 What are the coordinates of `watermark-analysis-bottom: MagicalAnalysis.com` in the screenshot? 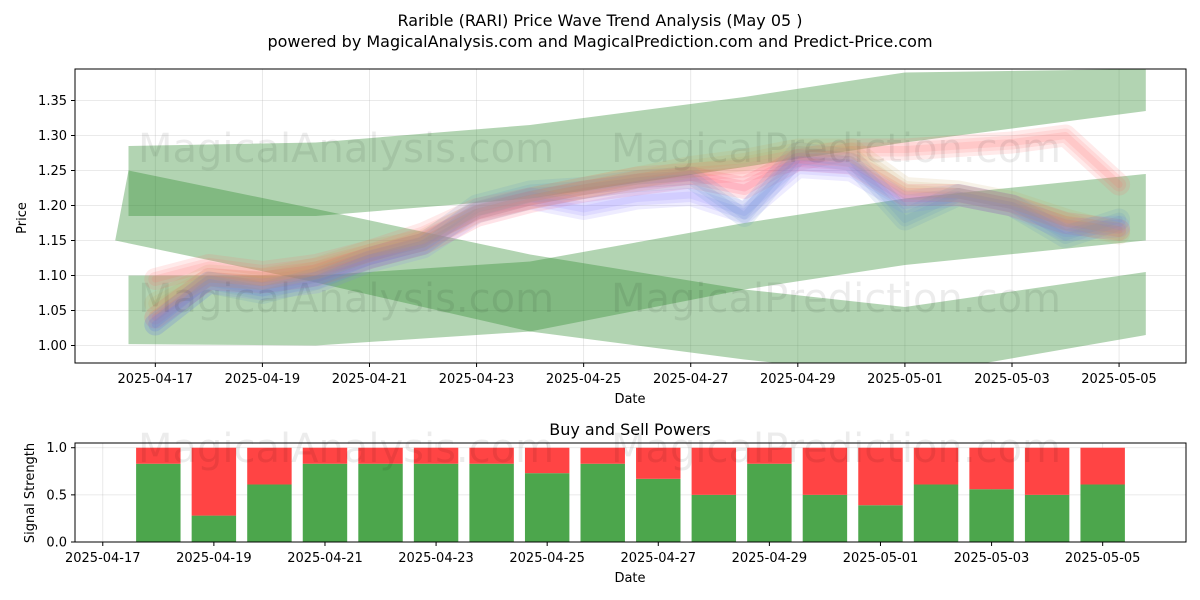 It's located at (346, 449).